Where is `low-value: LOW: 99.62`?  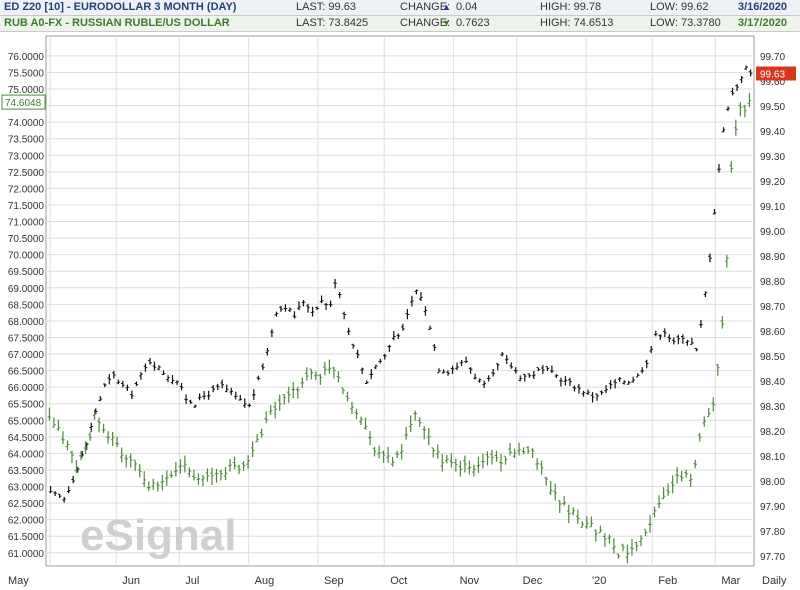
low-value: LOW: 99.62 is located at coordinates (679, 7).